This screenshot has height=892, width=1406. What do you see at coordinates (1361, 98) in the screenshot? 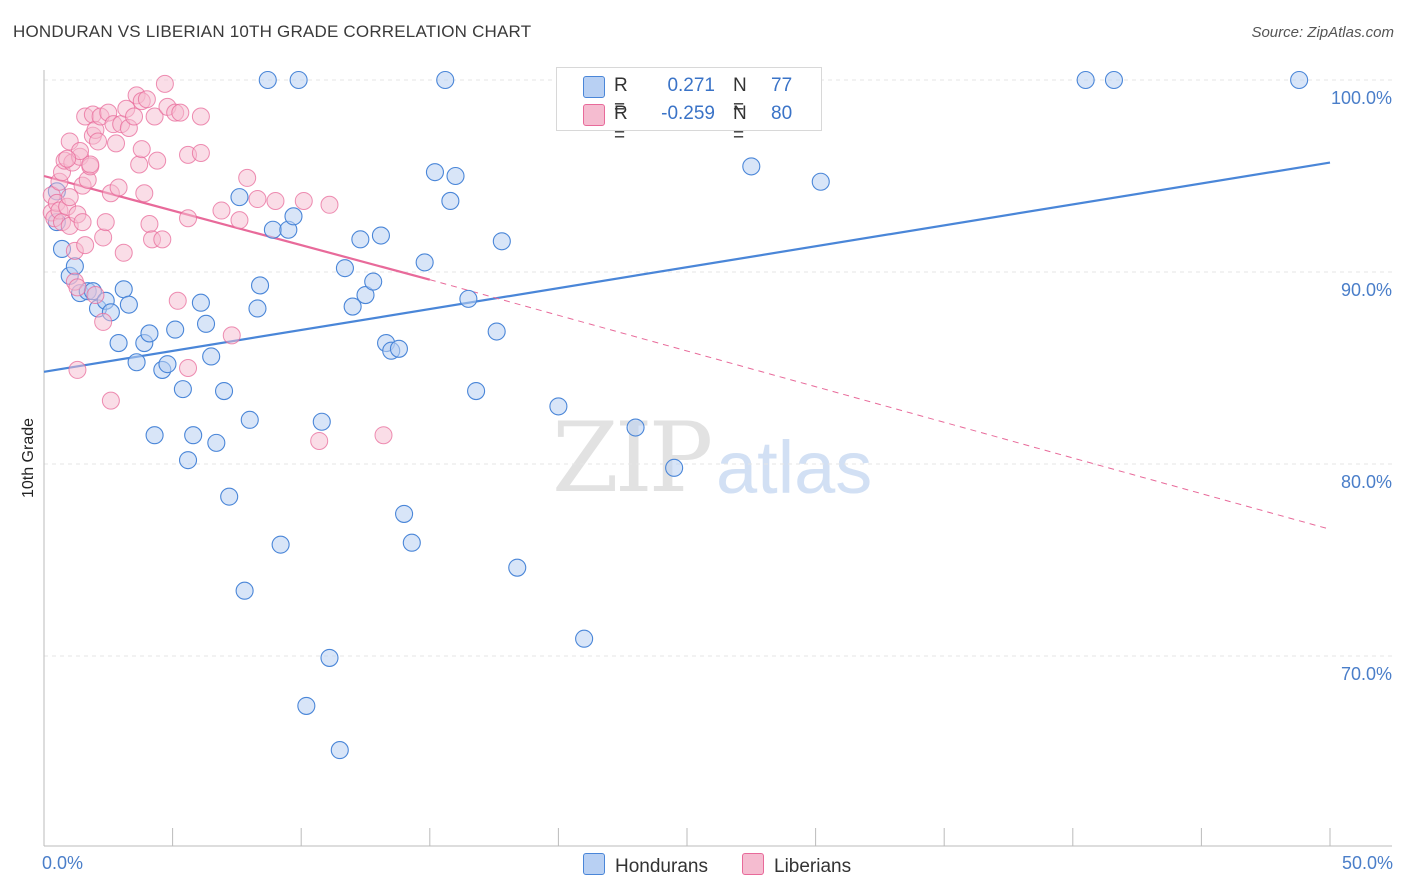
I see `y-tick-label: 100.0%` at bounding box center [1361, 98].